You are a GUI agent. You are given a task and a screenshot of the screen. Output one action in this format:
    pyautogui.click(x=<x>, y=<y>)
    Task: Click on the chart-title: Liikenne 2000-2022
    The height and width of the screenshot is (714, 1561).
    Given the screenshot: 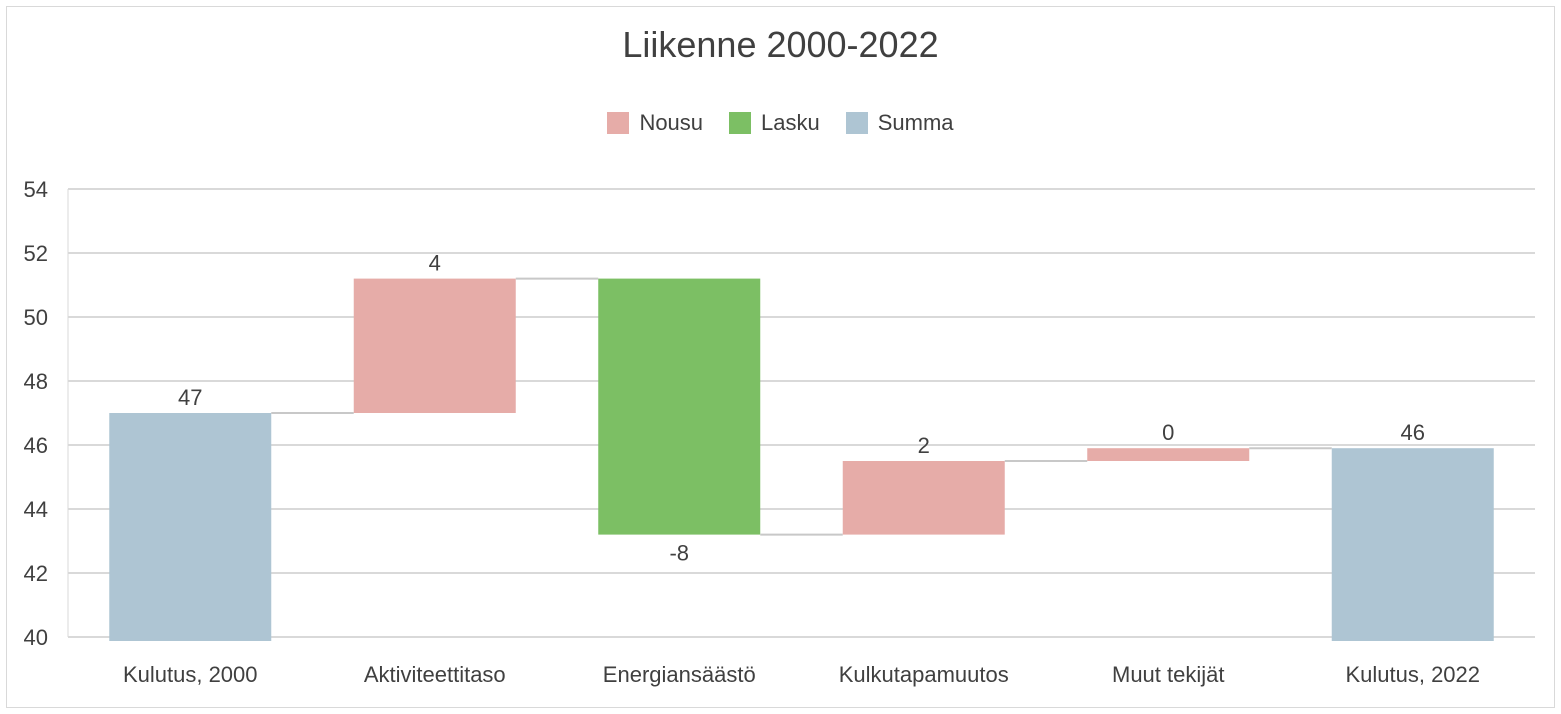 What is the action you would take?
    pyautogui.click(x=780, y=44)
    